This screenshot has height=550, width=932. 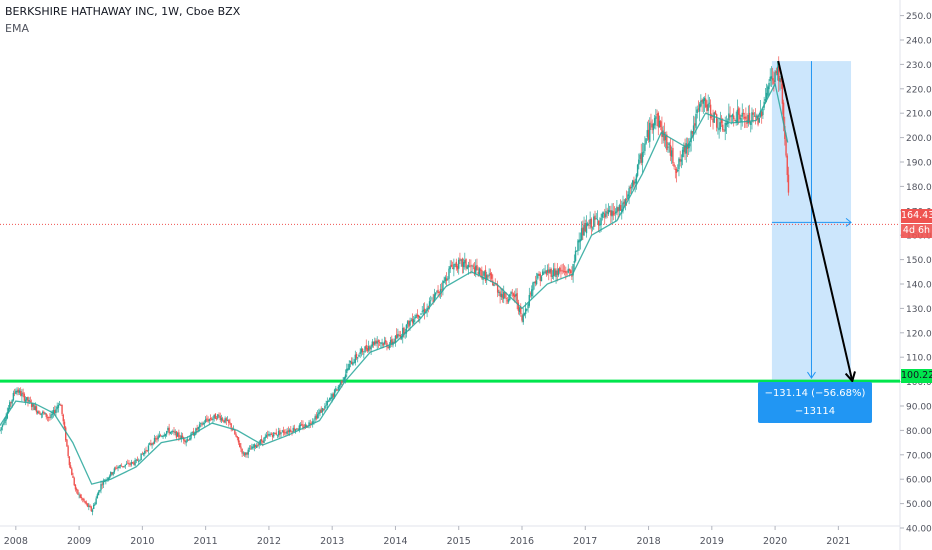 What do you see at coordinates (919, 530) in the screenshot?
I see `y-tick-label: 40.00` at bounding box center [919, 530].